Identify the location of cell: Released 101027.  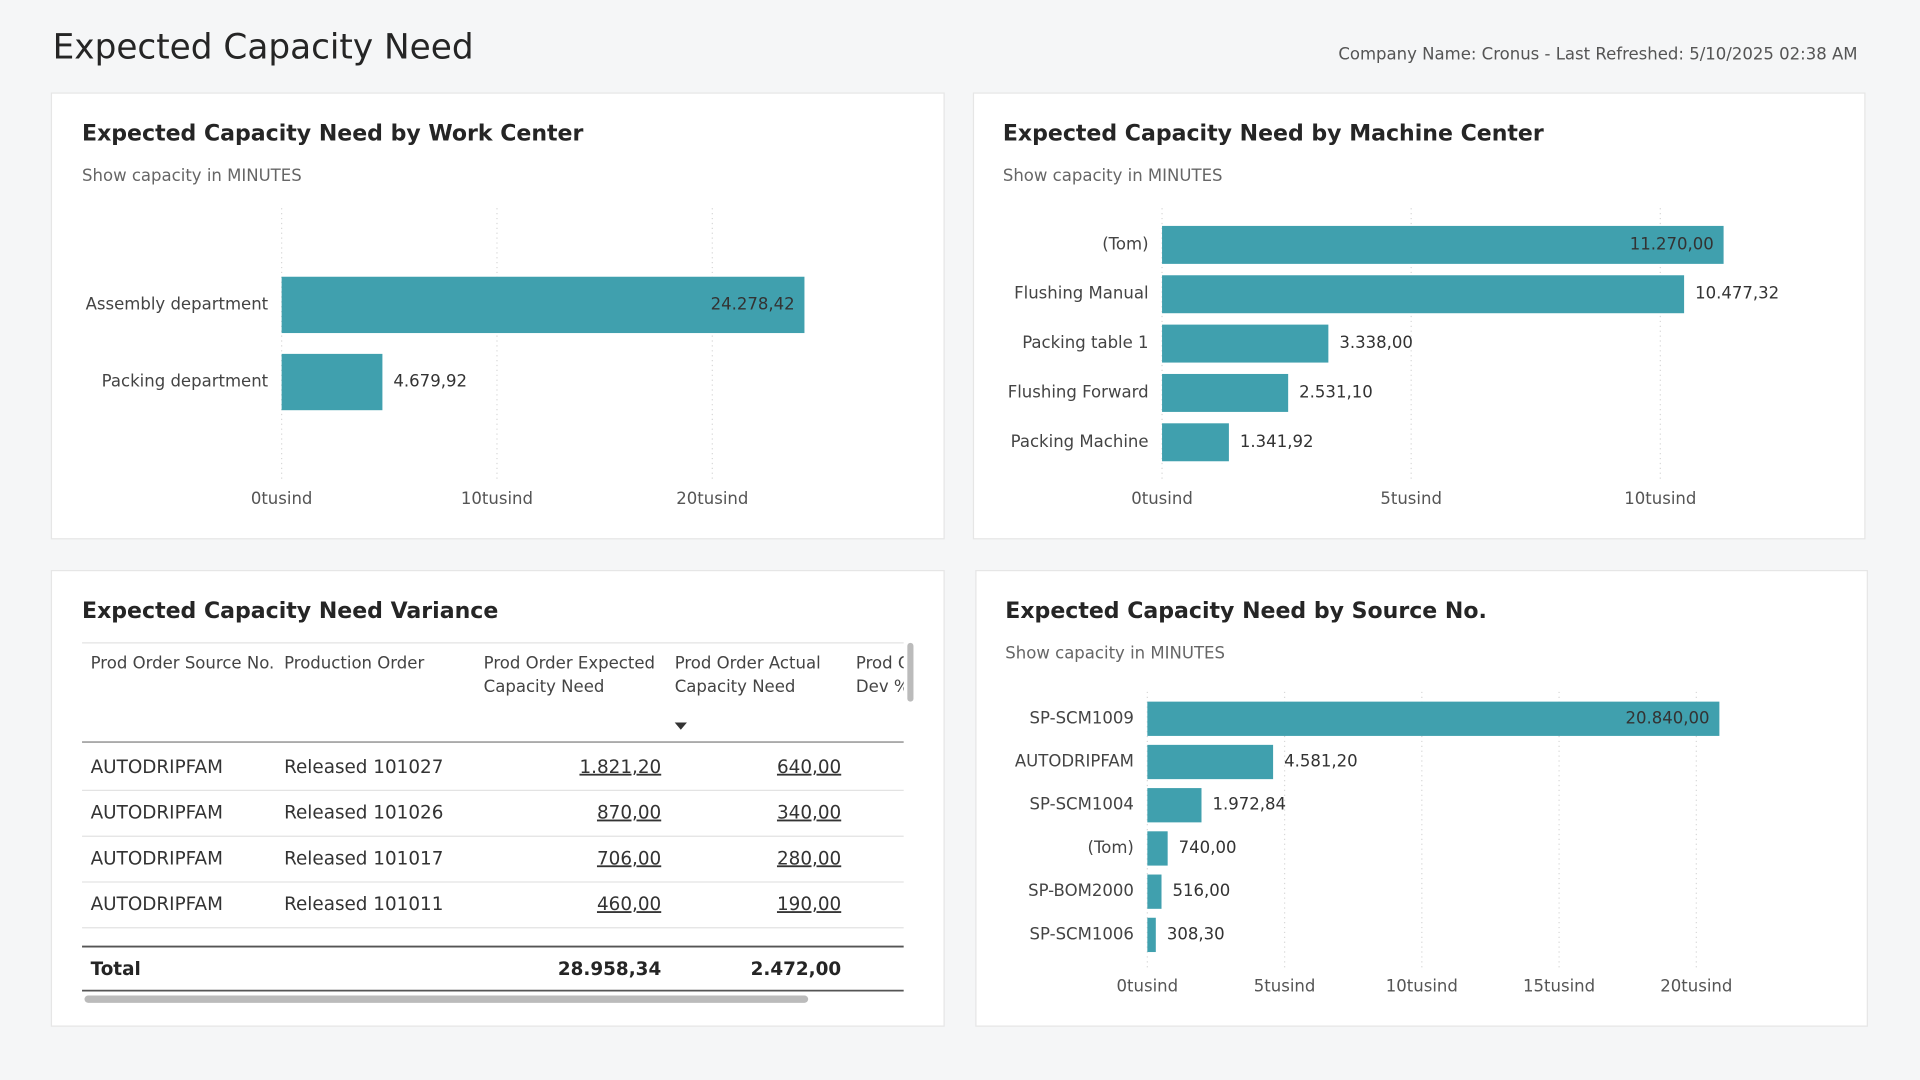
(363, 767).